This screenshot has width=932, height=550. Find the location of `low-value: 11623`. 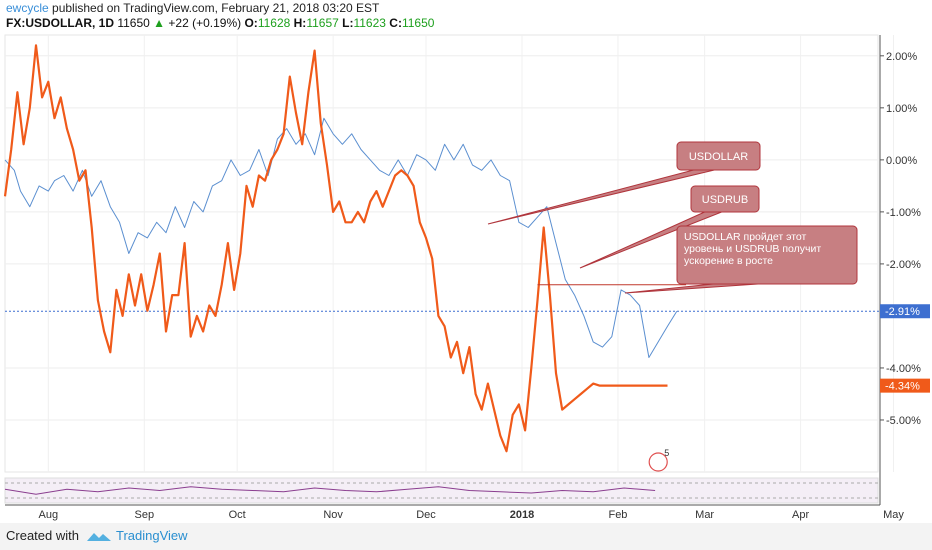

low-value: 11623 is located at coordinates (369, 23).